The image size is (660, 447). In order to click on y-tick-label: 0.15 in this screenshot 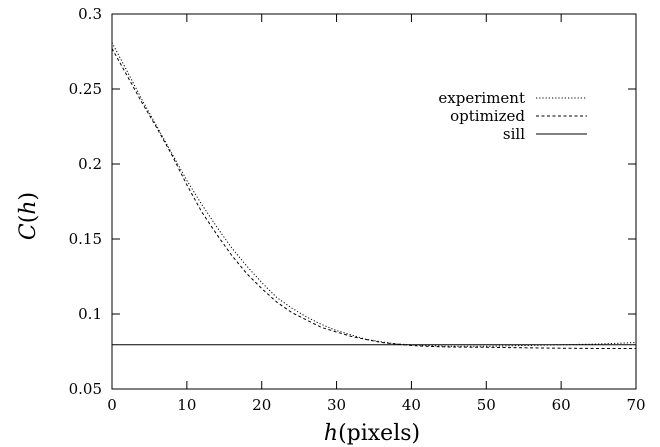, I will do `click(85, 239)`.